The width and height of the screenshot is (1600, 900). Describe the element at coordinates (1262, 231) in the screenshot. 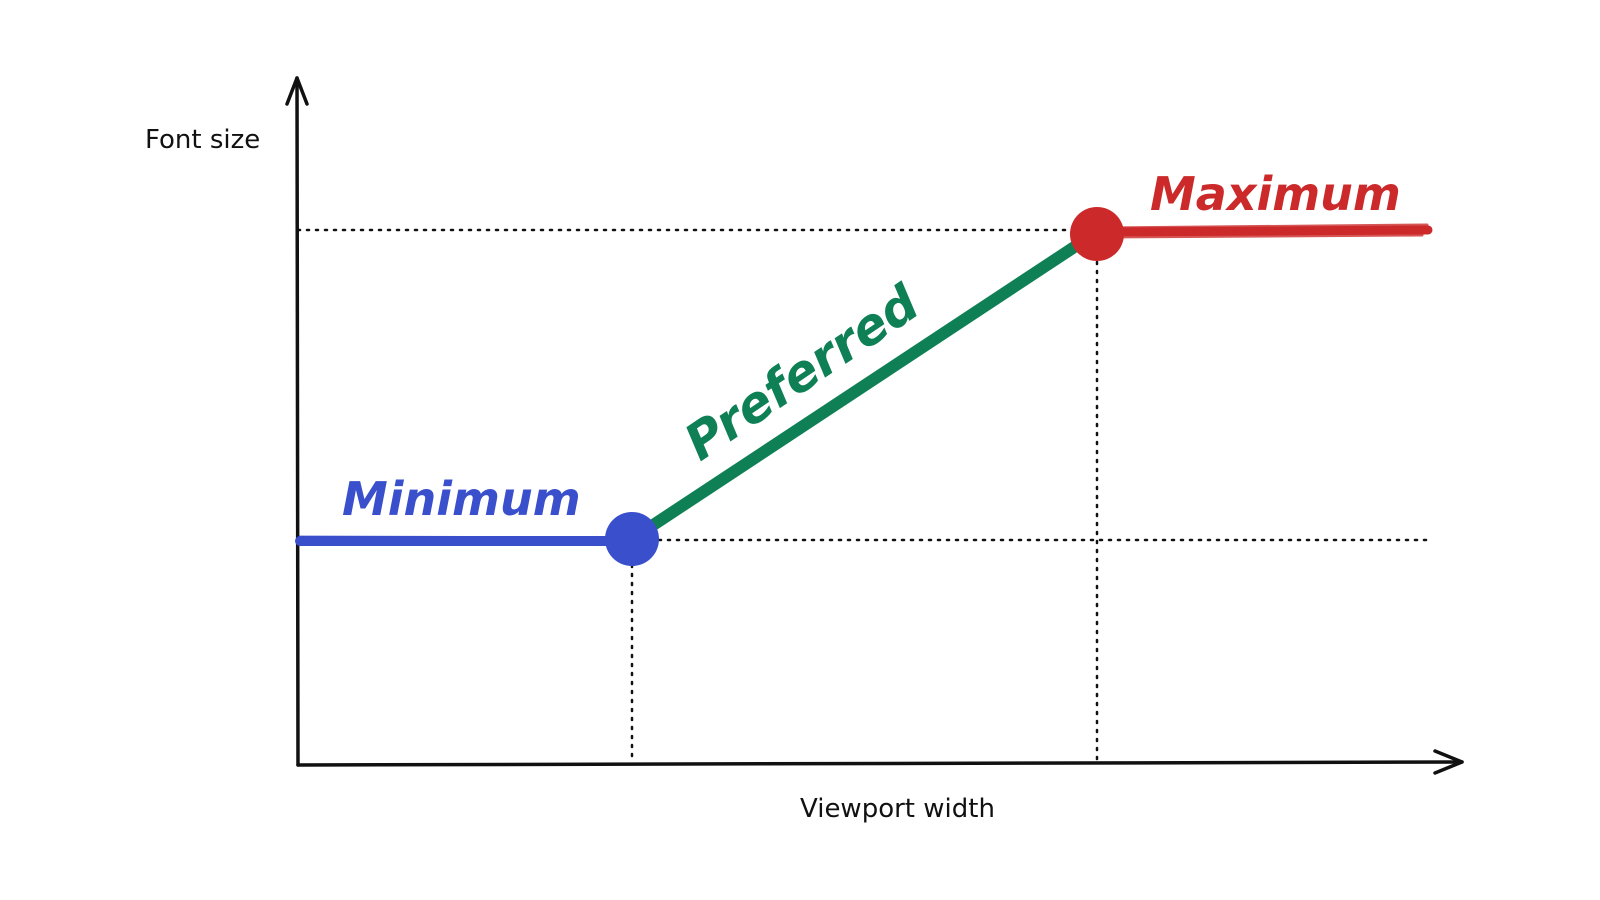

I see `maximum-line` at that location.